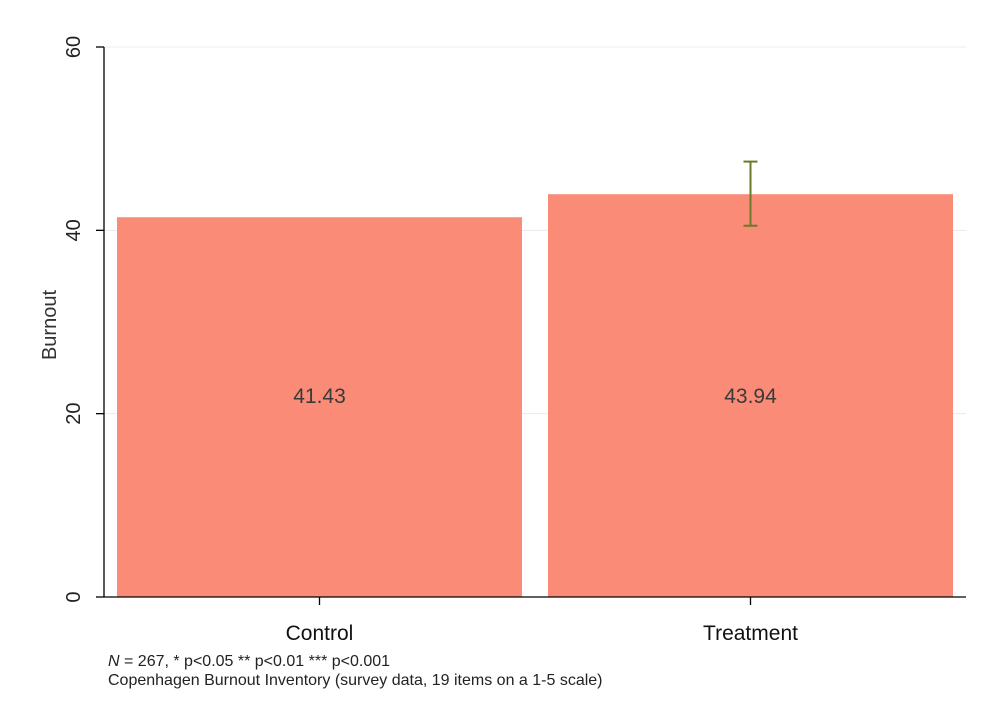  I want to click on x-category-label-treatment: Treatment, so click(750, 633).